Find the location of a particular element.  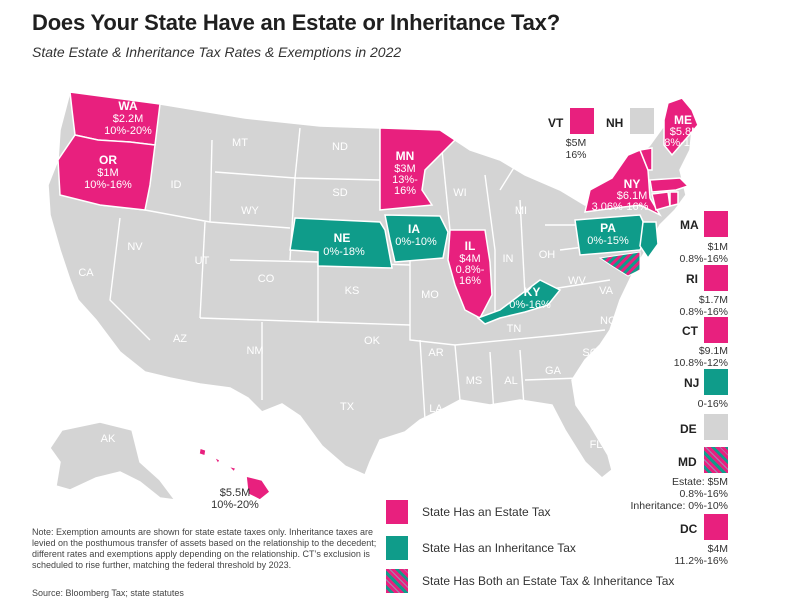

label-or: OR is located at coordinates (108, 160).